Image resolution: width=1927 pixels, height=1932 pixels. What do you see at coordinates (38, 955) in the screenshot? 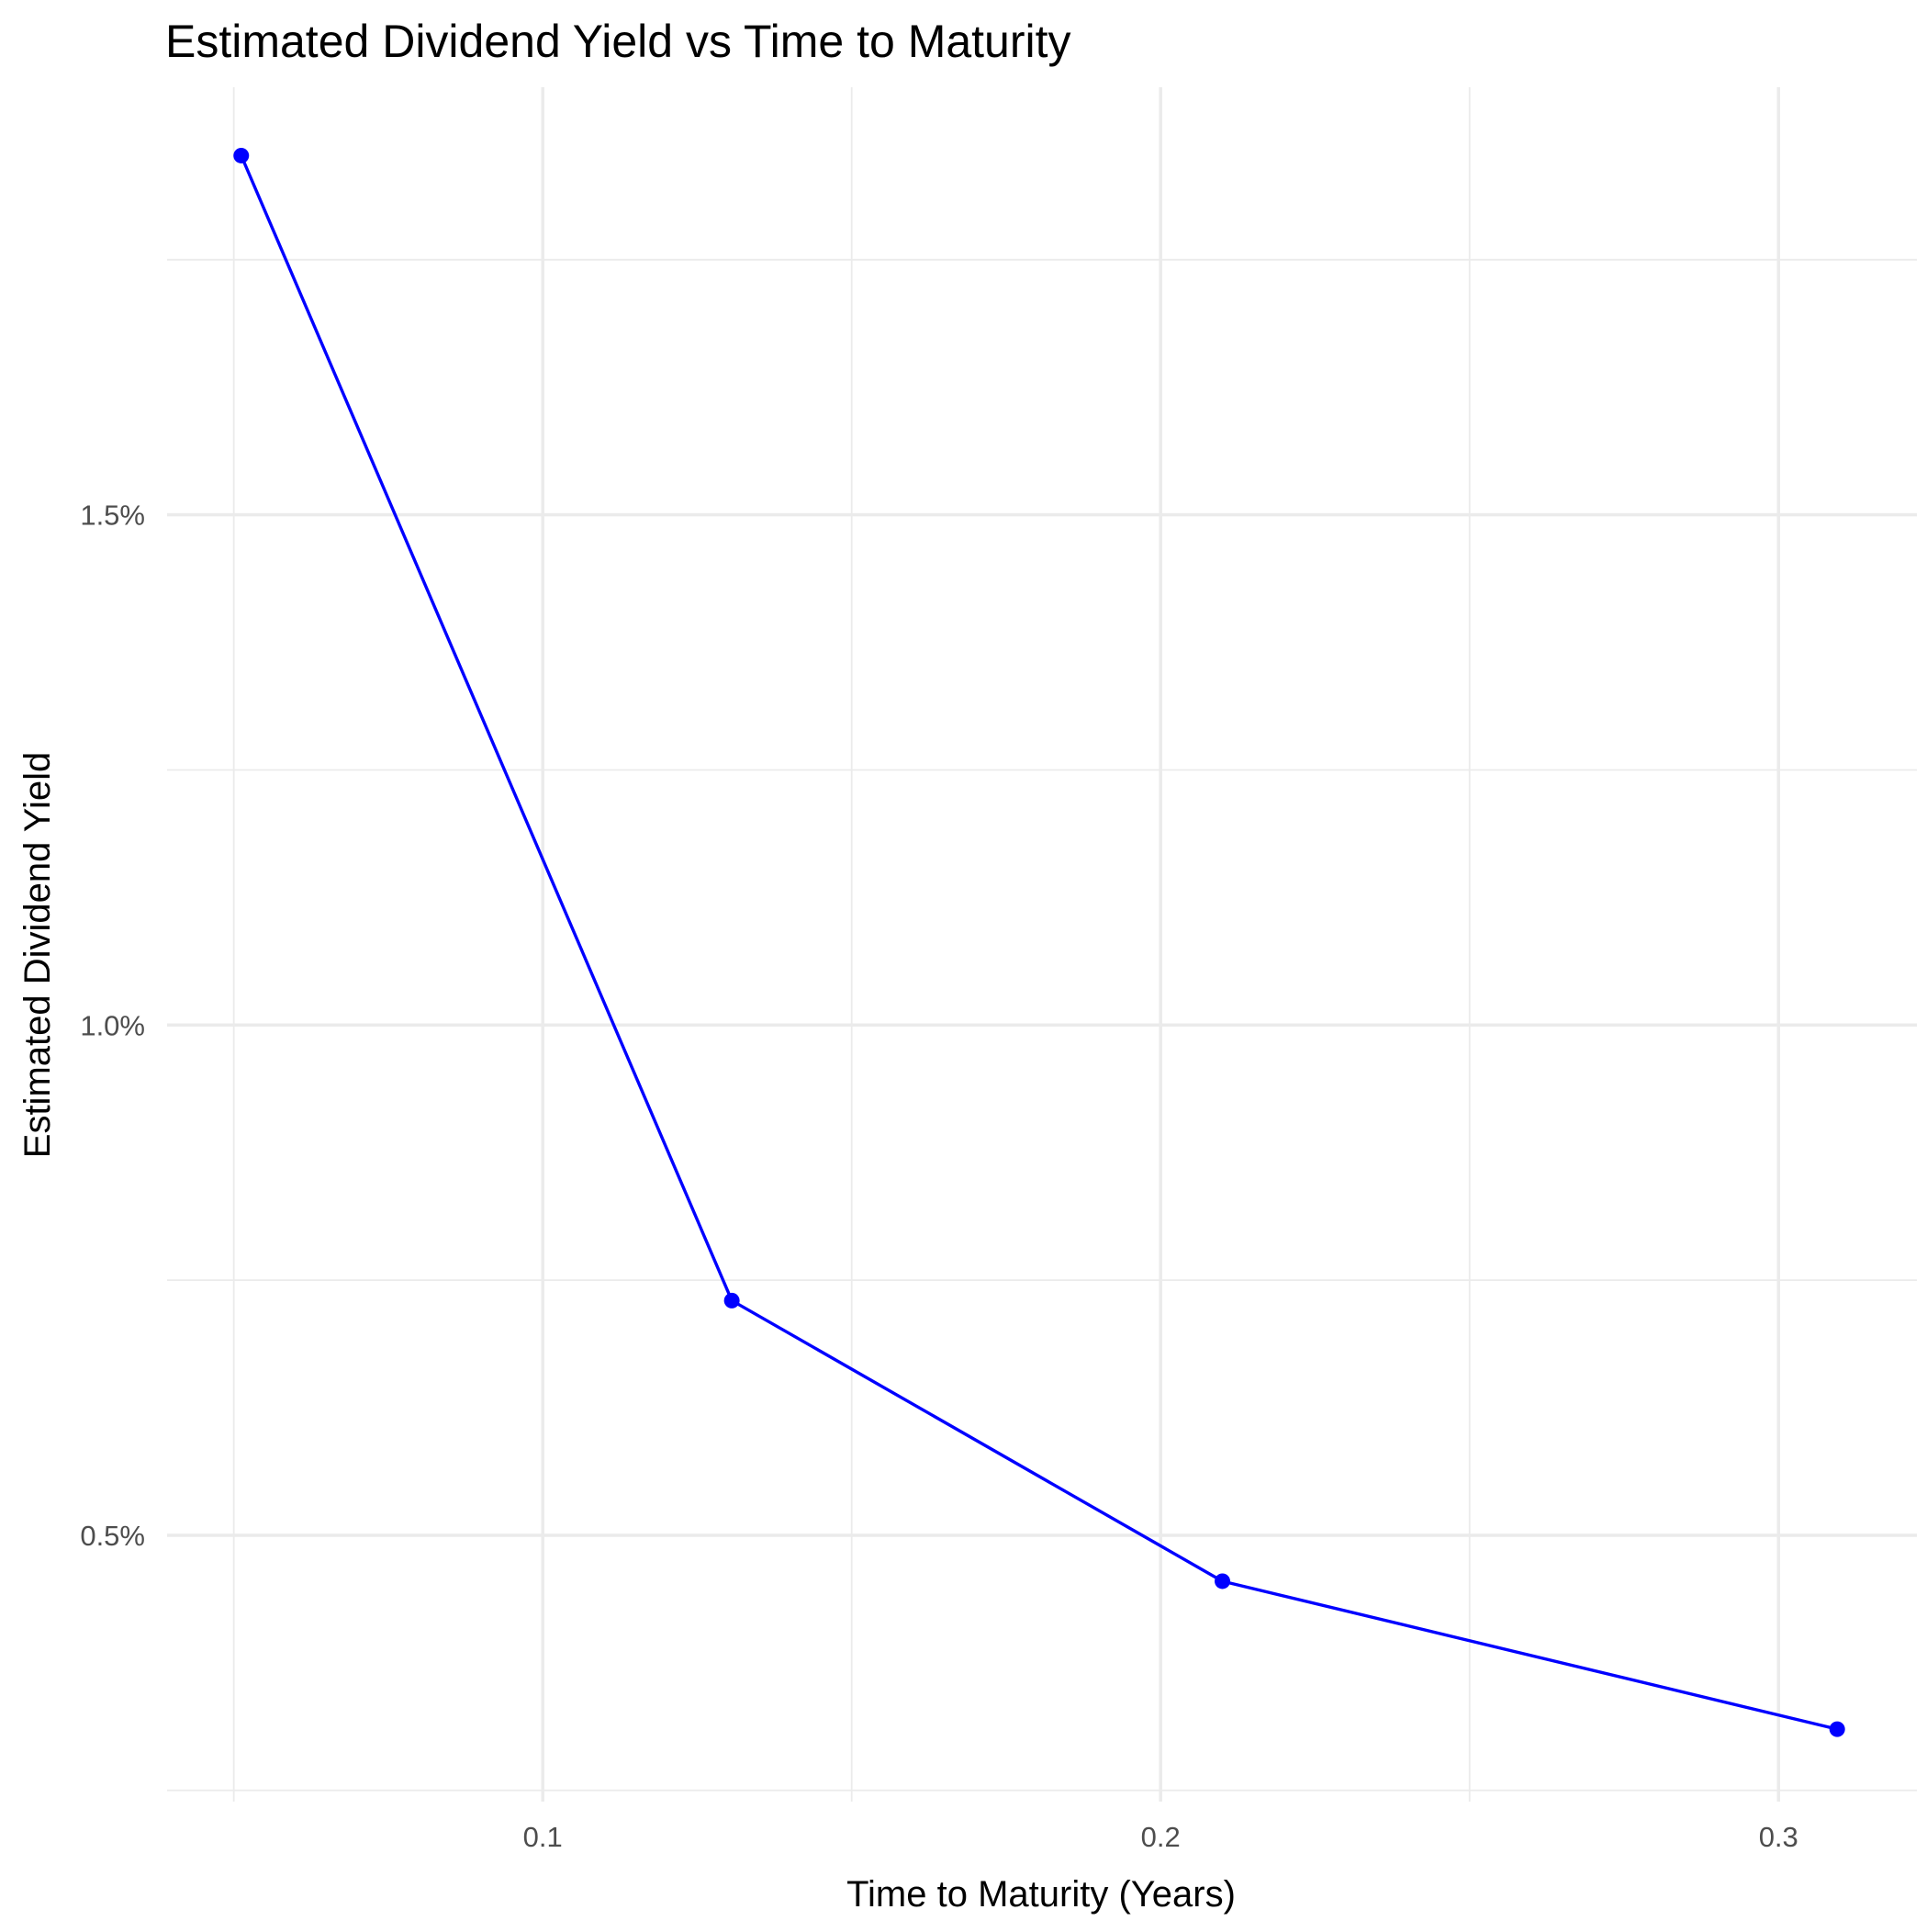
I see `y-axis-title: Estimated Dividend Yield` at bounding box center [38, 955].